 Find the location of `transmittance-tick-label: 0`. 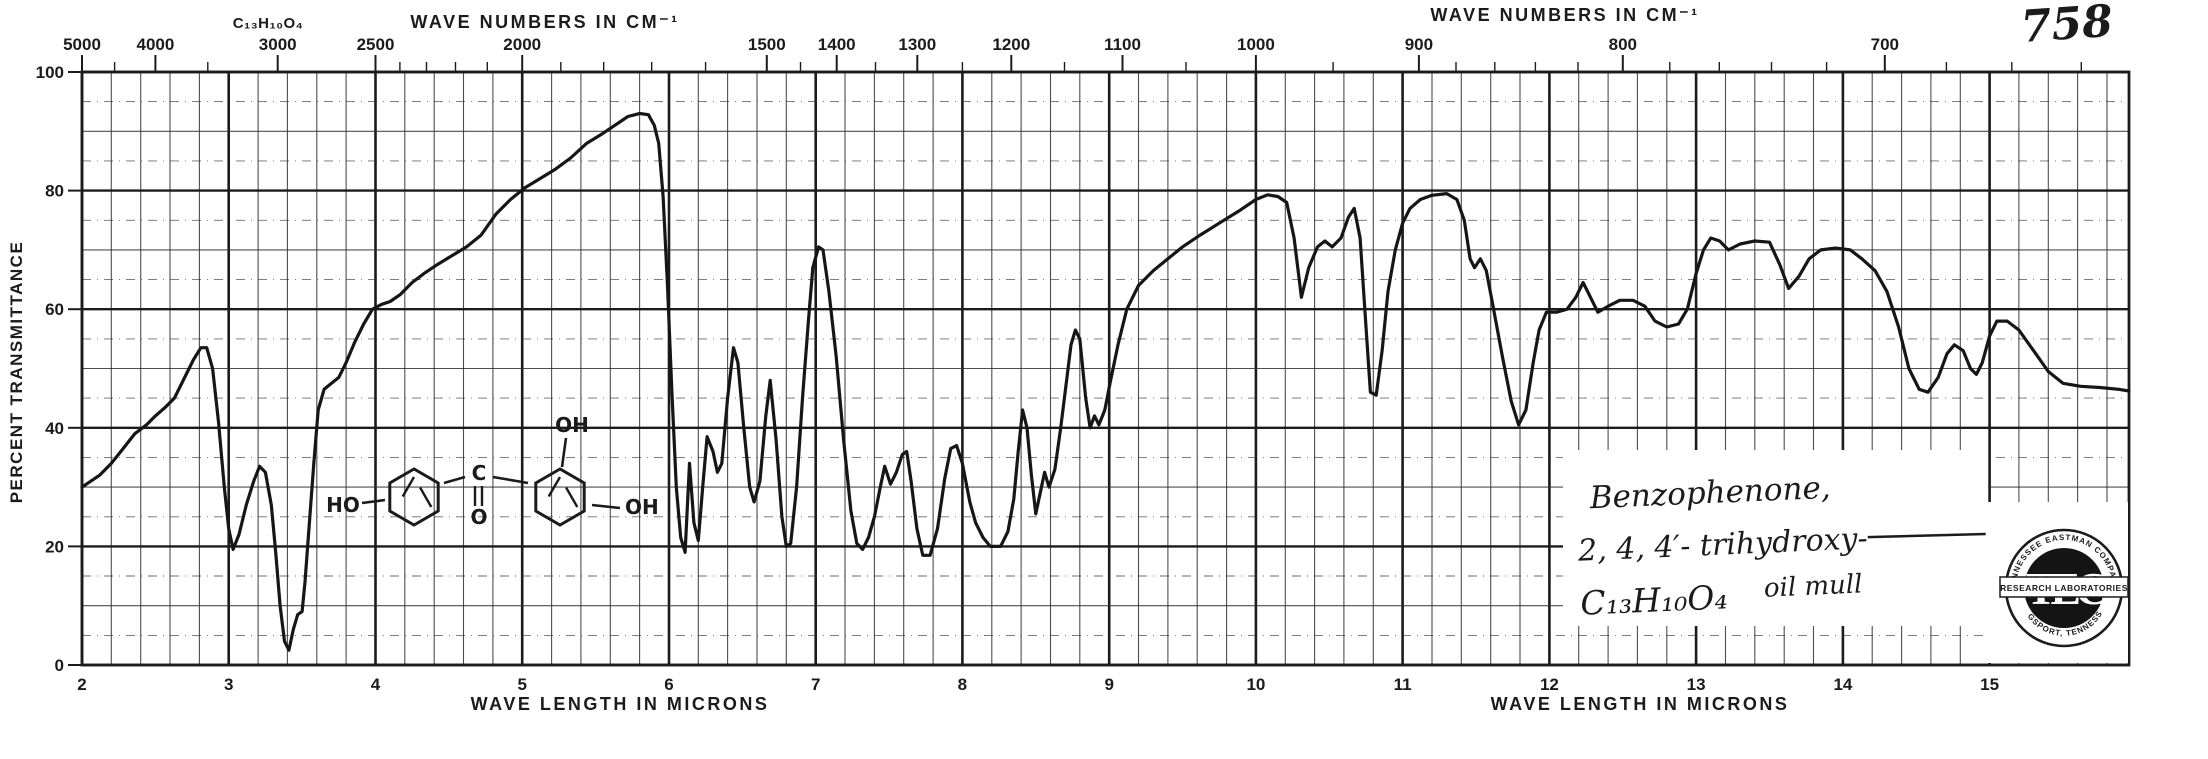

transmittance-tick-label: 0 is located at coordinates (59, 665).